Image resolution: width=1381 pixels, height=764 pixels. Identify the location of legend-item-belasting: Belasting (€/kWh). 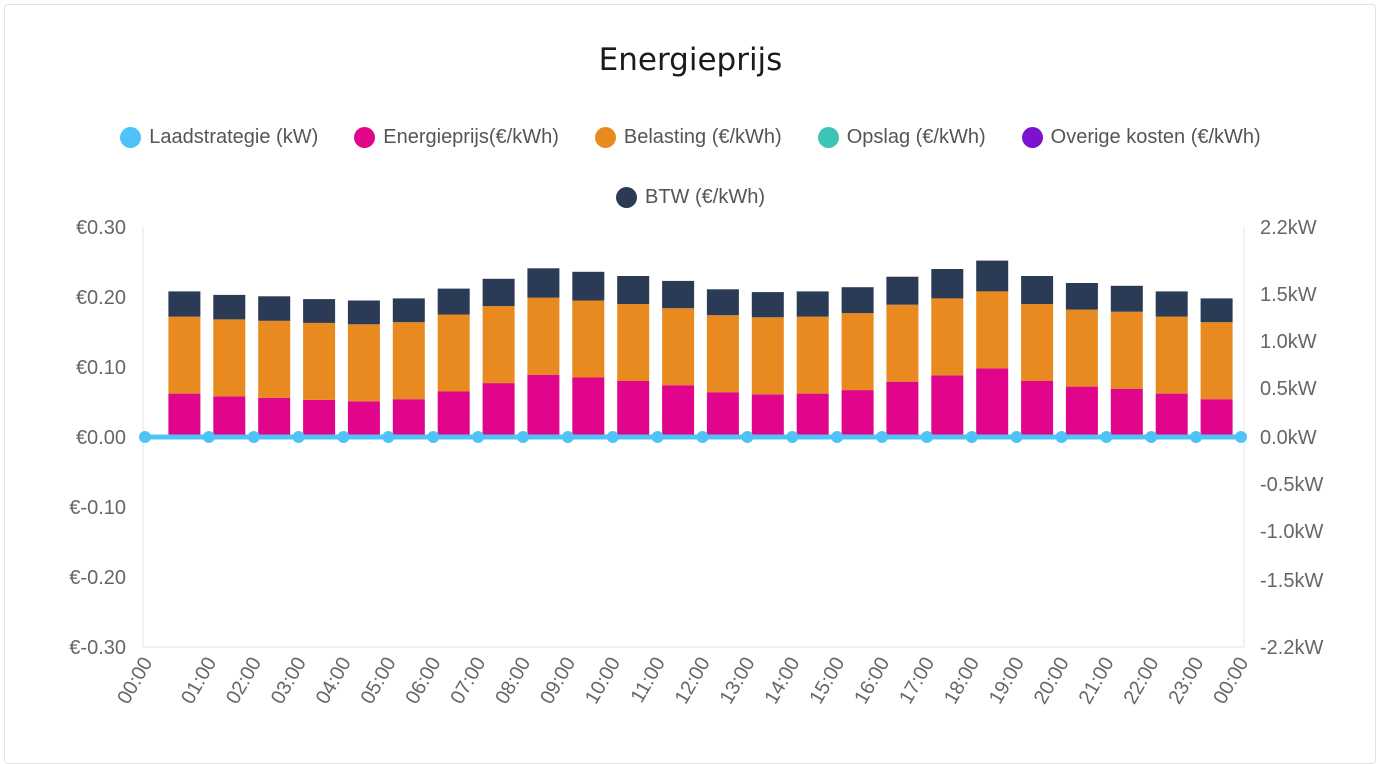
(688, 137).